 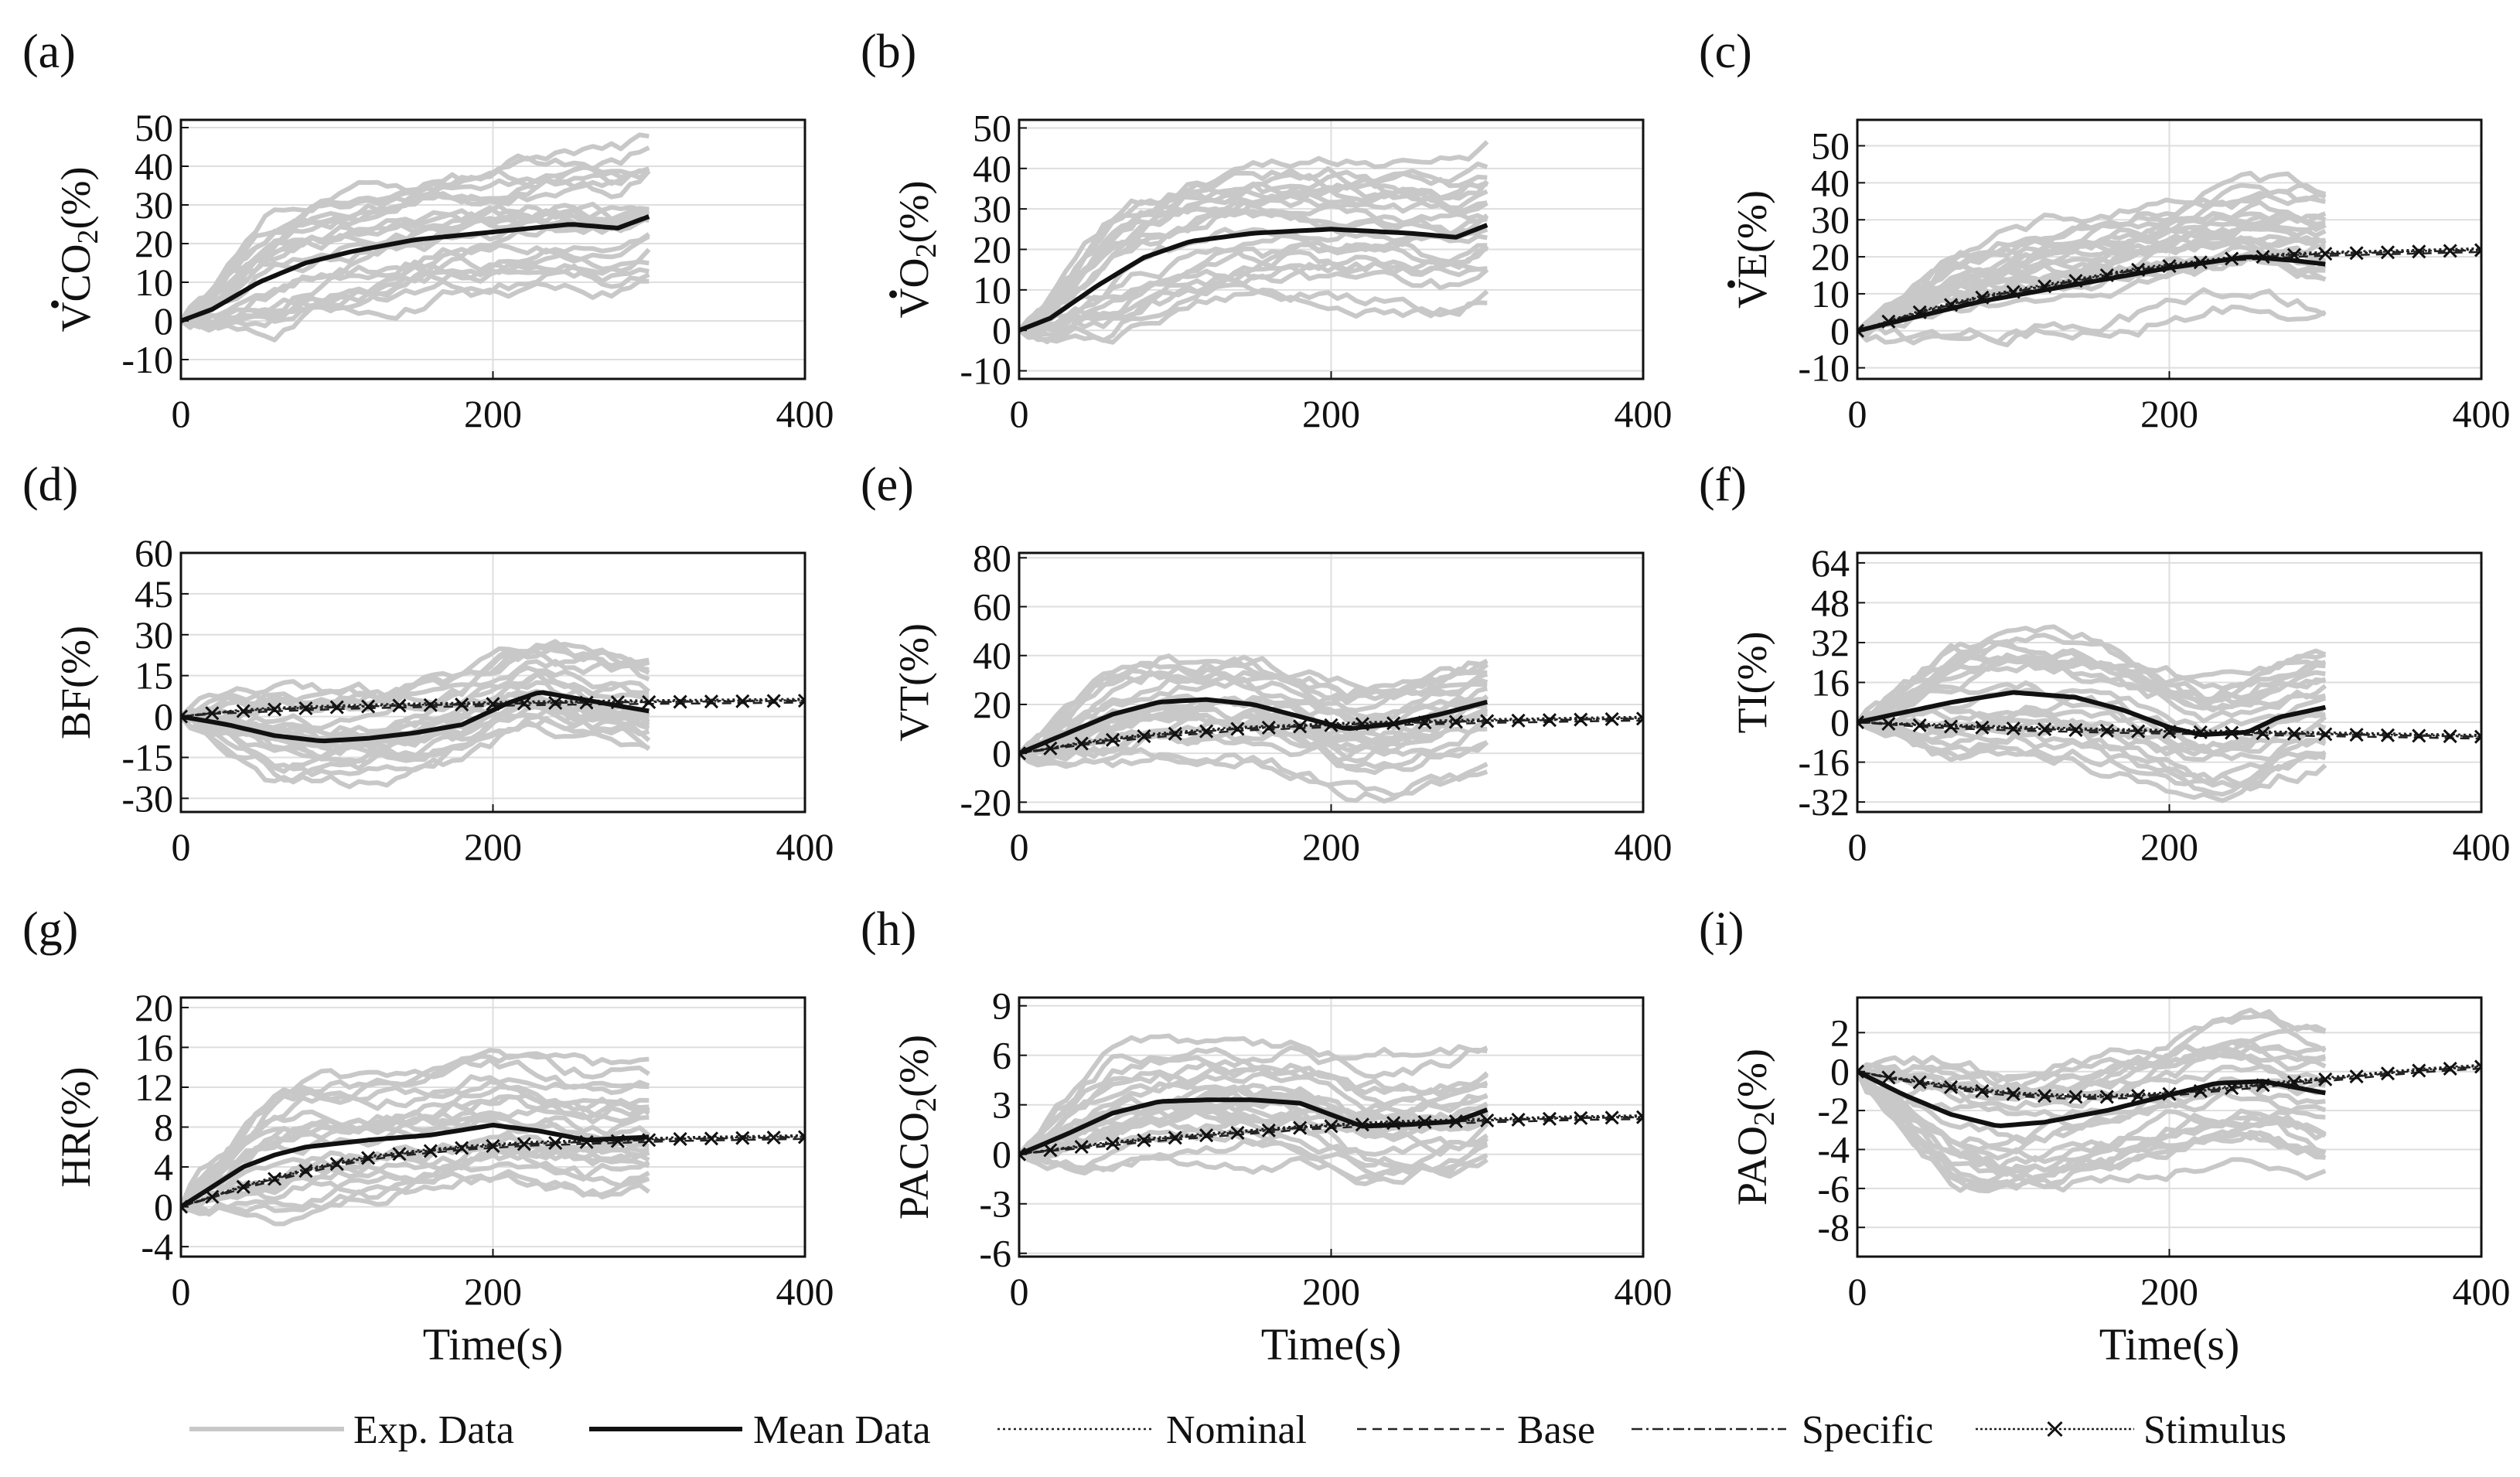 I want to click on y-axis-label: VO2(%), so click(x=917, y=250).